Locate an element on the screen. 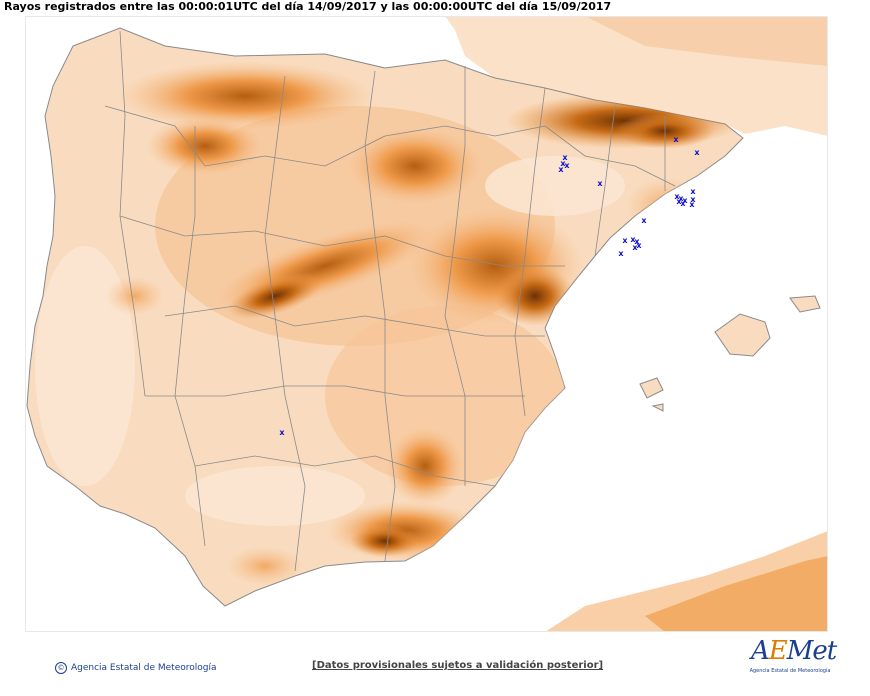  aemet-logo-subtitle: Agencia Estatal de Meteorología is located at coordinates (790, 671).